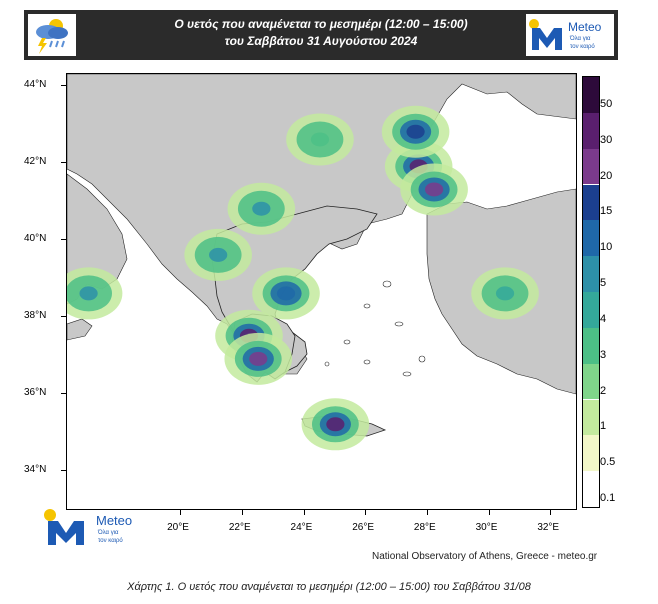  I want to click on latitude-label: 36°N, so click(35, 392).